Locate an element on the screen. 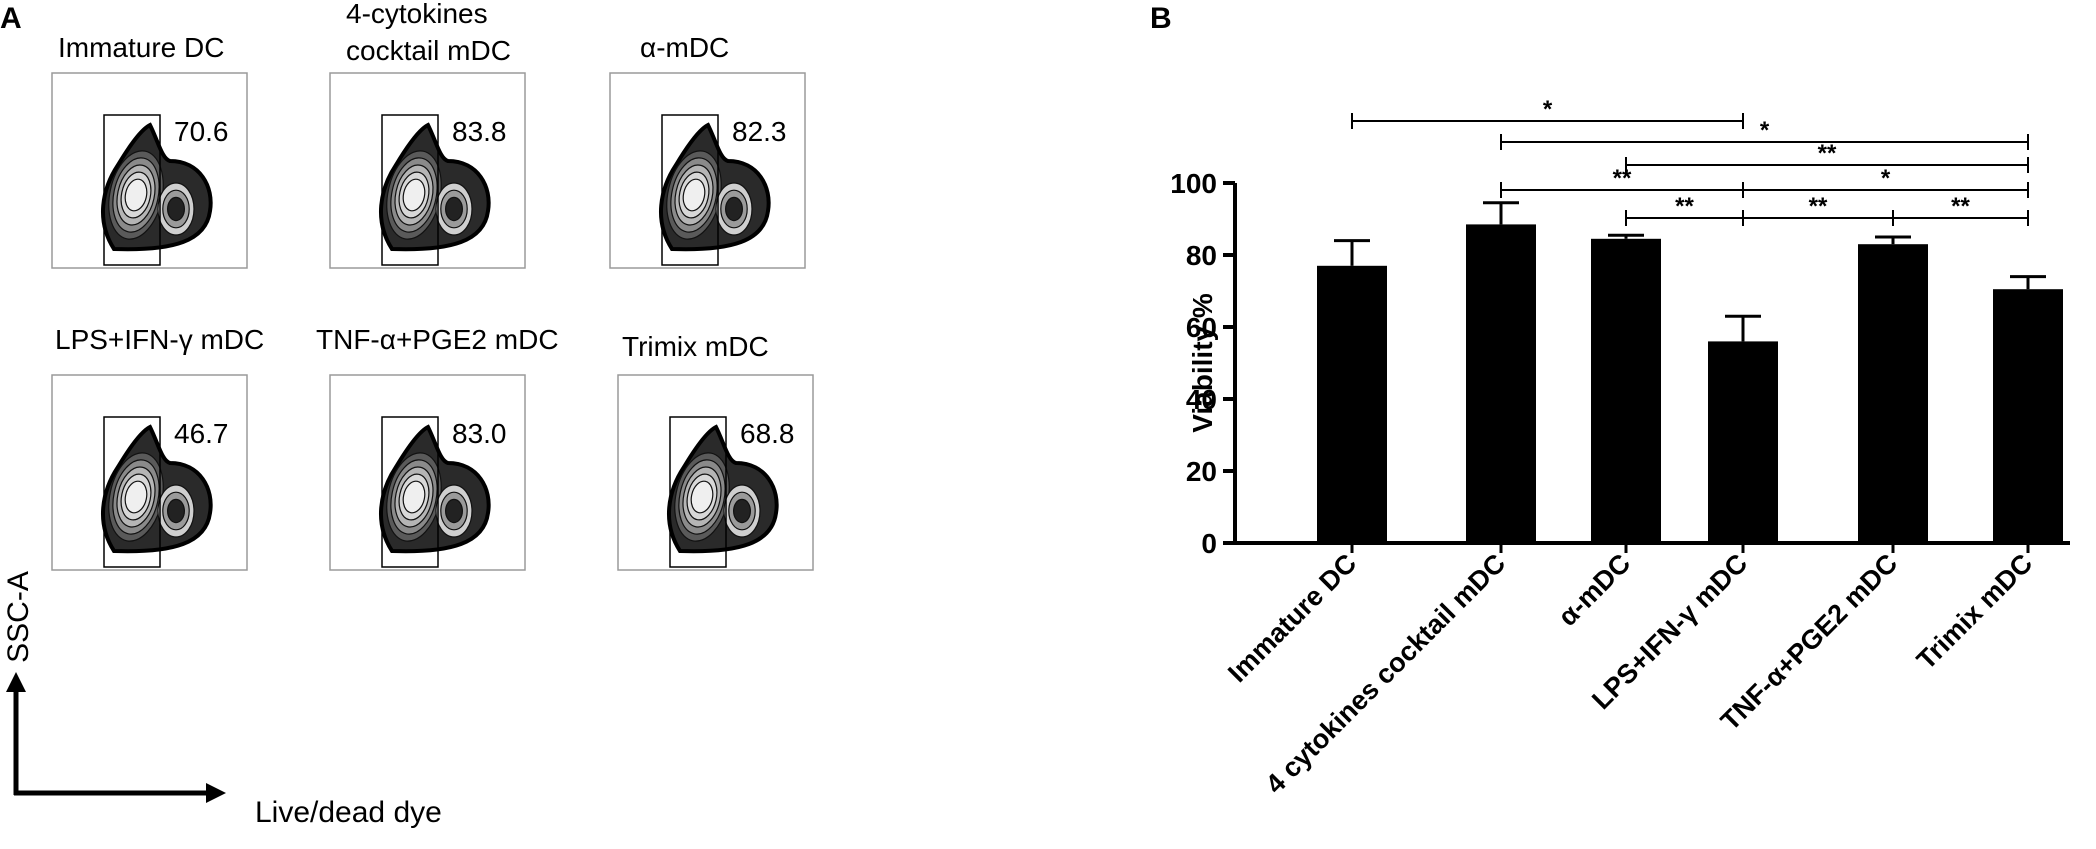 Image resolution: width=2096 pixels, height=849 pixels. gate-percentage: 83.8 is located at coordinates (479, 131).